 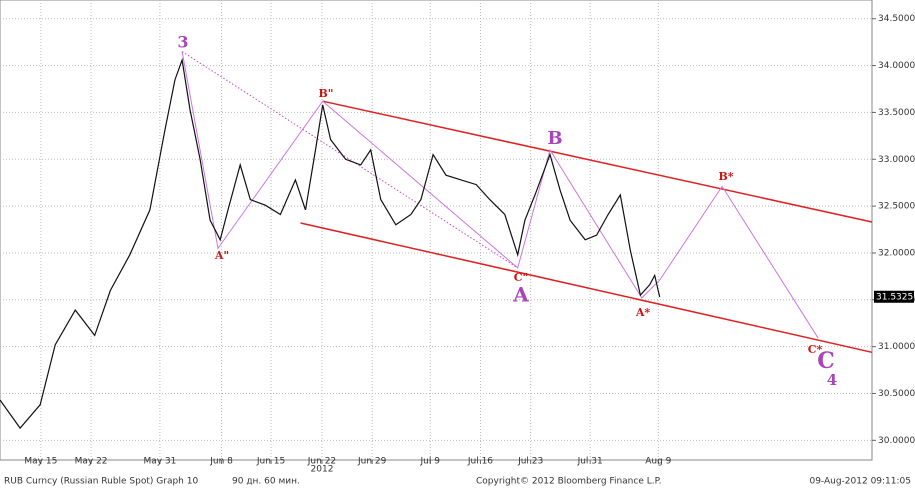 What do you see at coordinates (221, 255) in the screenshot?
I see `wave-annotation: A"` at bounding box center [221, 255].